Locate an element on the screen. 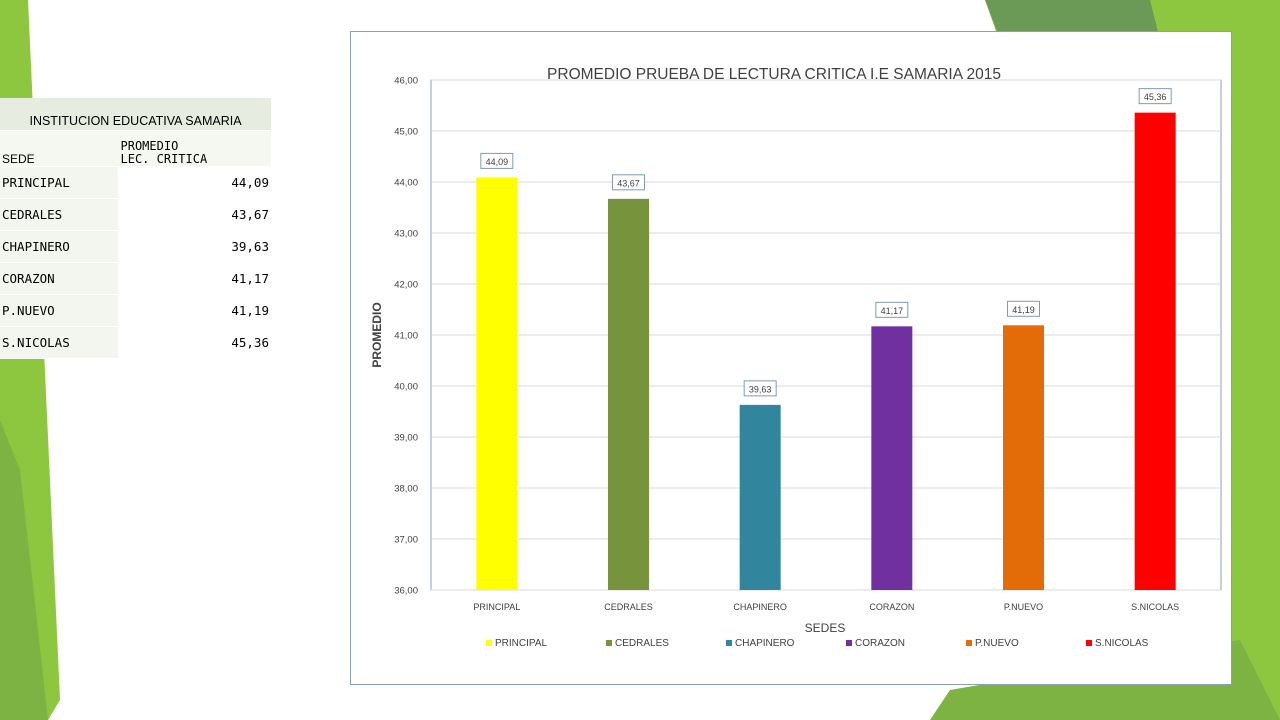 Image resolution: width=1280 pixels, height=720 pixels. table-row: P.NUEVO 41,19 is located at coordinates (135, 310).